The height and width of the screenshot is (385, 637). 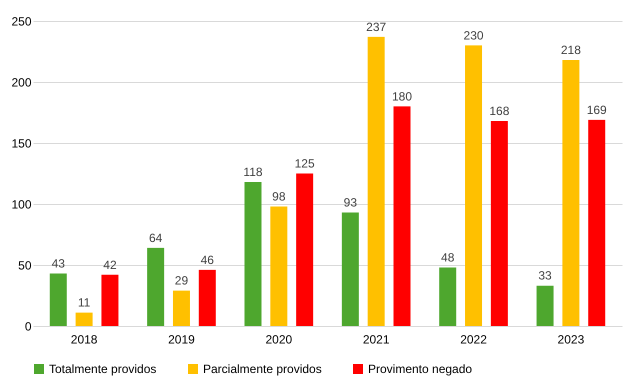 I want to click on x-tick-label: 2019, so click(x=182, y=339).